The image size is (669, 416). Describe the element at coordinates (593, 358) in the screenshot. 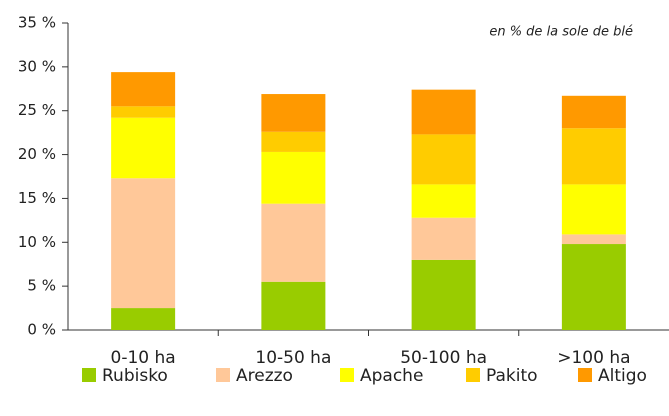

I see `x-tick-label: >100 ha` at that location.